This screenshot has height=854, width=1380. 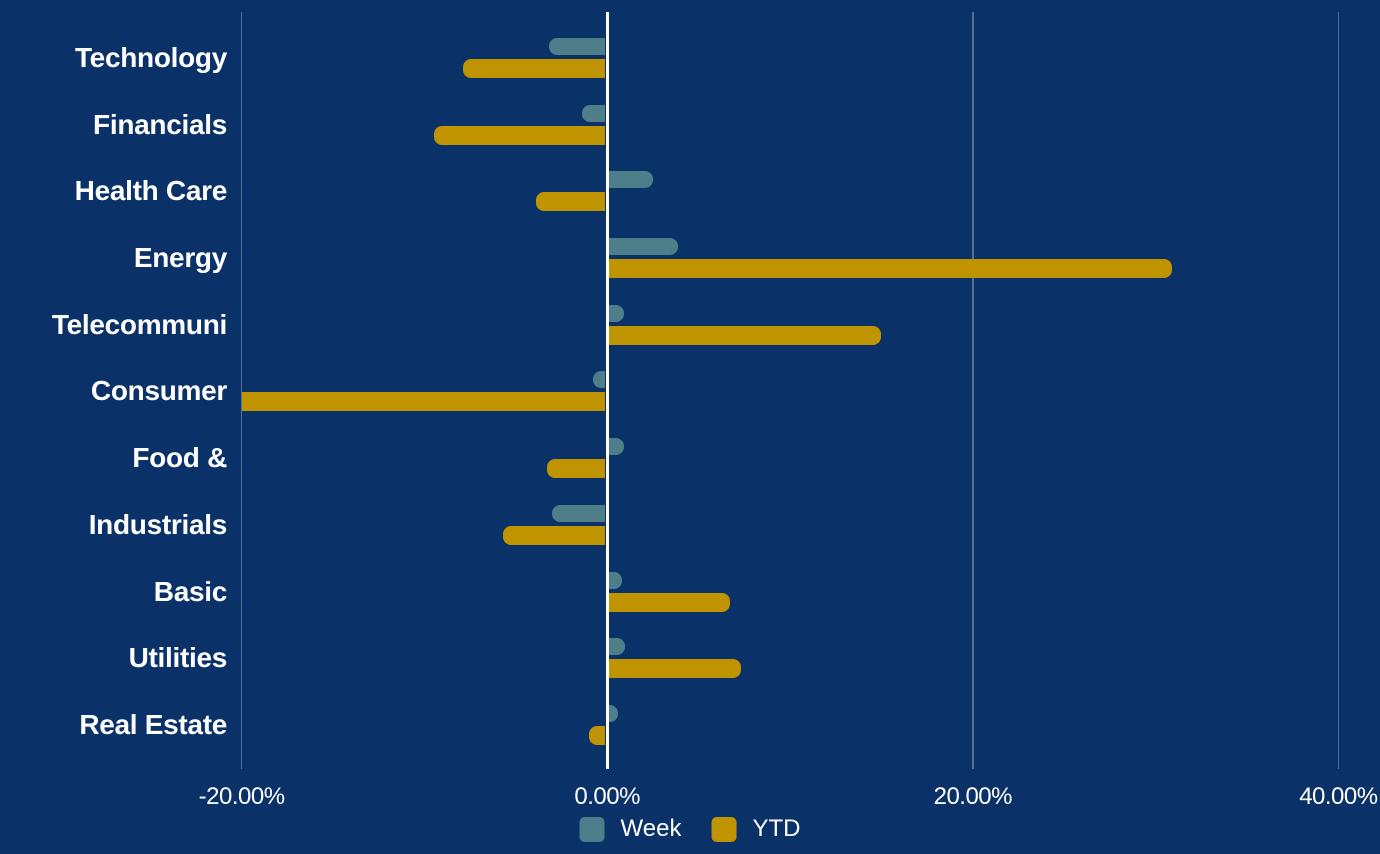 I want to click on bar-ytd-health-care, so click(x=570, y=202).